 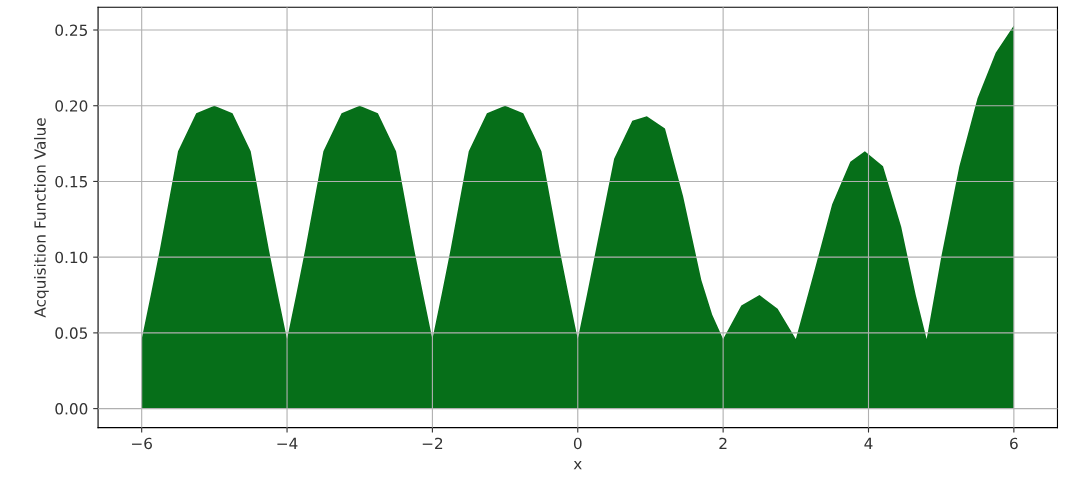 What do you see at coordinates (577, 443) in the screenshot?
I see `x-tick-label: 0` at bounding box center [577, 443].